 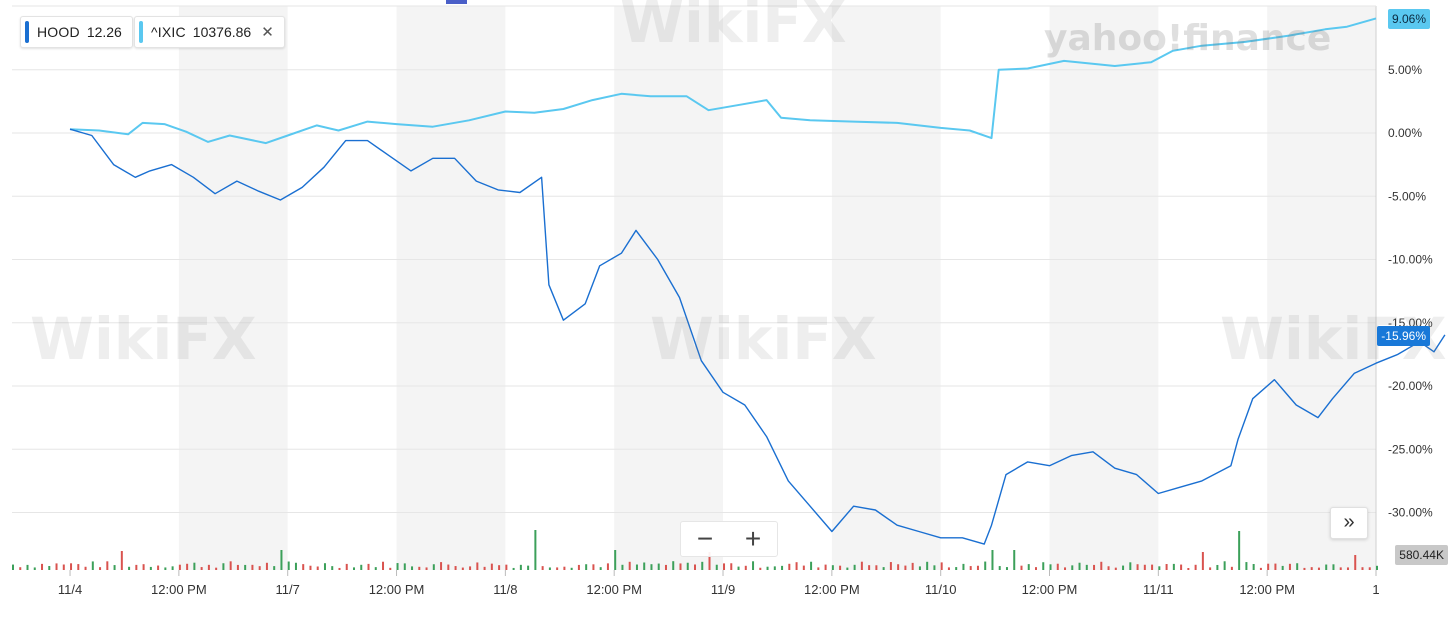 What do you see at coordinates (753, 538) in the screenshot?
I see `zoom-in-button: +` at bounding box center [753, 538].